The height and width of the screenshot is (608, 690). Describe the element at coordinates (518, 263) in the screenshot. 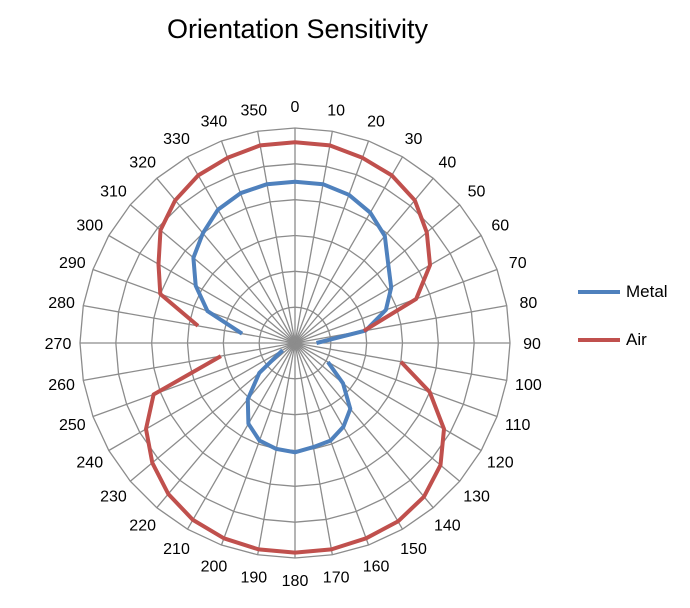

I see `tick-label-70: 70` at that location.